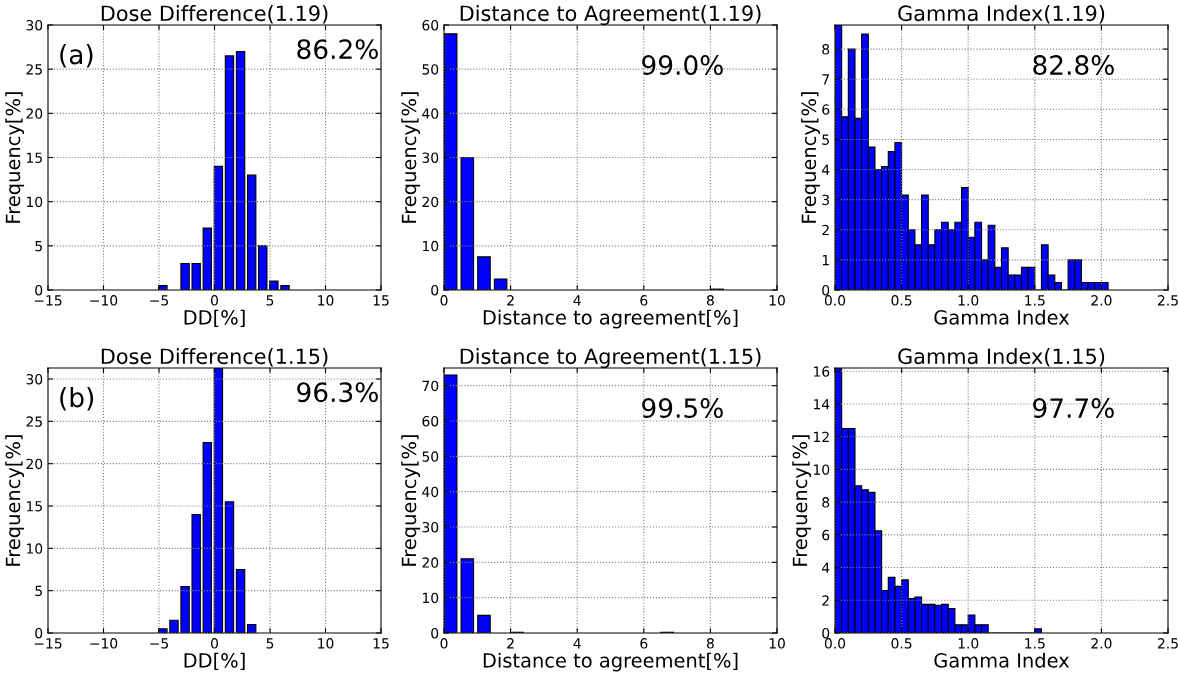 The width and height of the screenshot is (1178, 673). Describe the element at coordinates (821, 371) in the screenshot. I see `y-tick-label: 16` at that location.